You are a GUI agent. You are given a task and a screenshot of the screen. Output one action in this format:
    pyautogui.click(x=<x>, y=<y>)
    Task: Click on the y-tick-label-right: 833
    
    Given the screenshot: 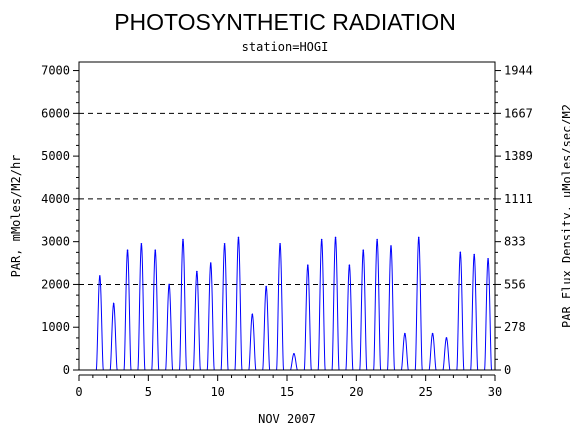 What is the action you would take?
    pyautogui.click(x=515, y=242)
    